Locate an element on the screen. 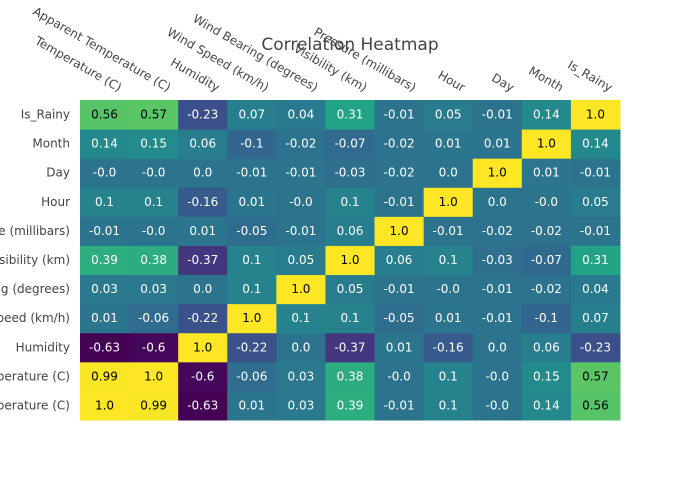  y-tick-label: Humidity is located at coordinates (43, 347).